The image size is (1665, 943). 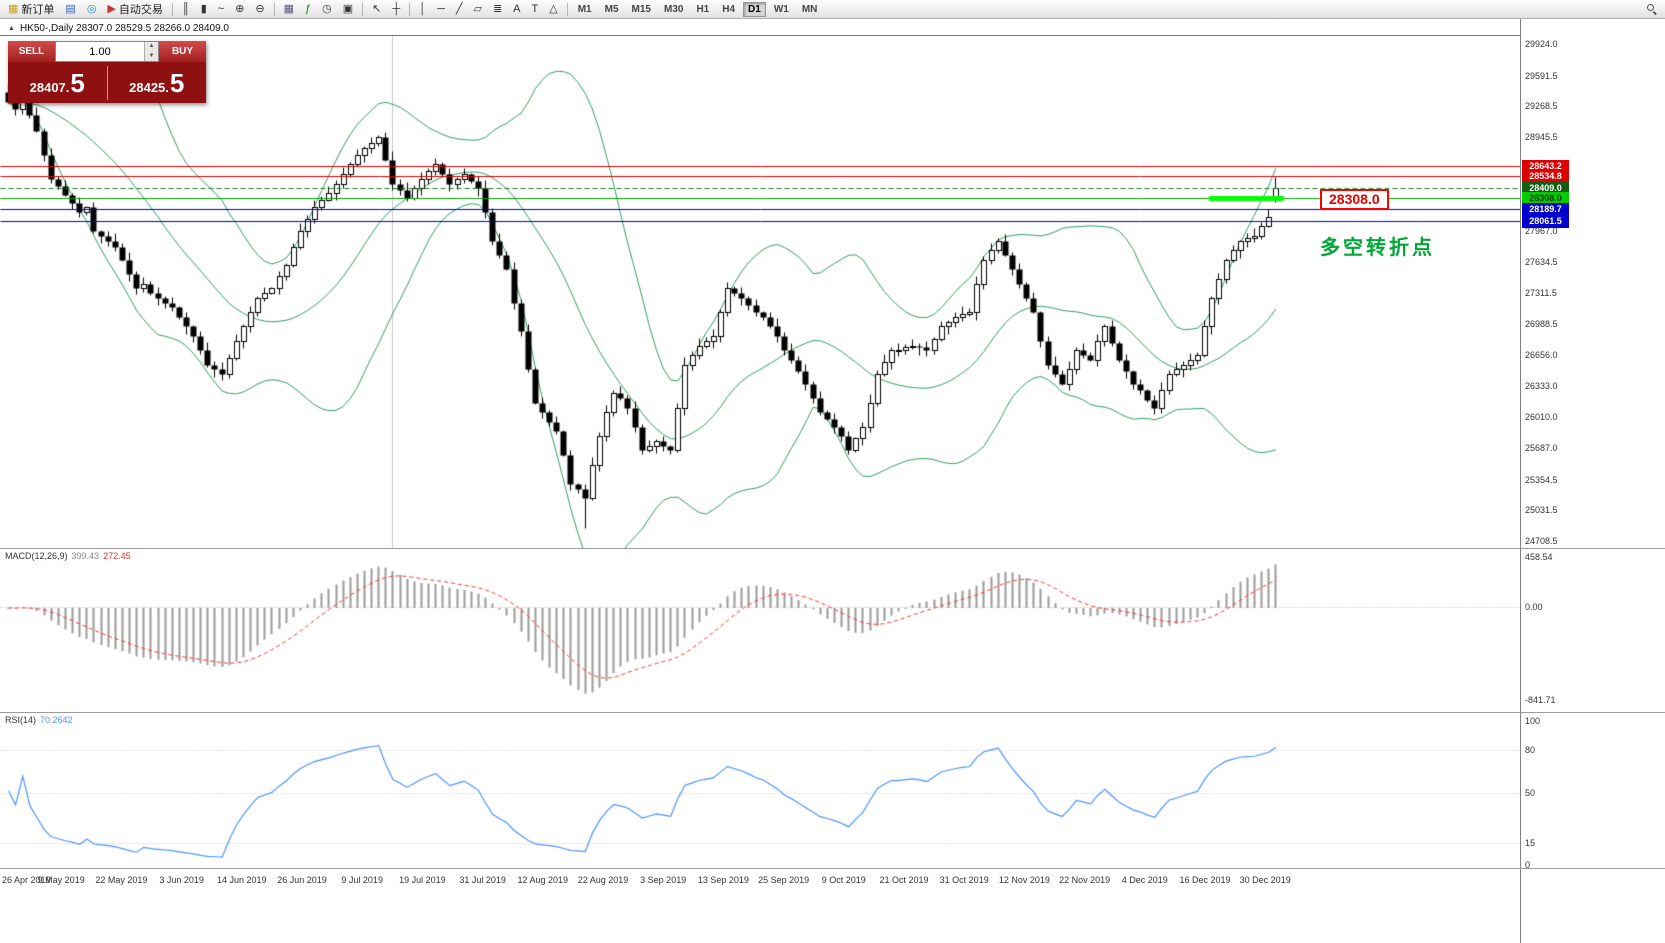 What do you see at coordinates (308, 9) in the screenshot?
I see `indicators-button: ƒ` at bounding box center [308, 9].